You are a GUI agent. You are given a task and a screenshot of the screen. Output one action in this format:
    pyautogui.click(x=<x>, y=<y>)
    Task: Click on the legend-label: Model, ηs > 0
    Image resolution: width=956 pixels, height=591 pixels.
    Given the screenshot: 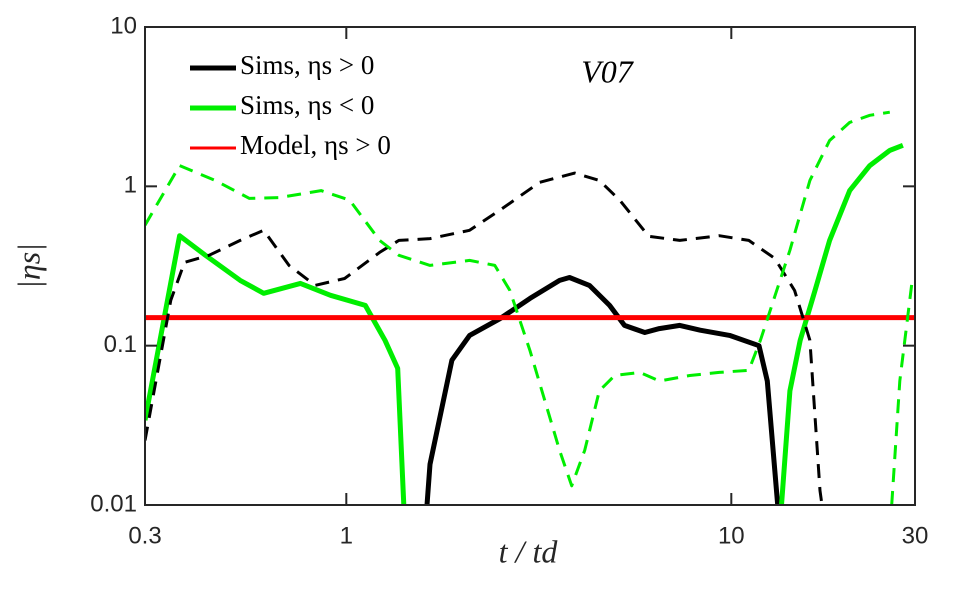 What is the action you would take?
    pyautogui.click(x=315, y=145)
    